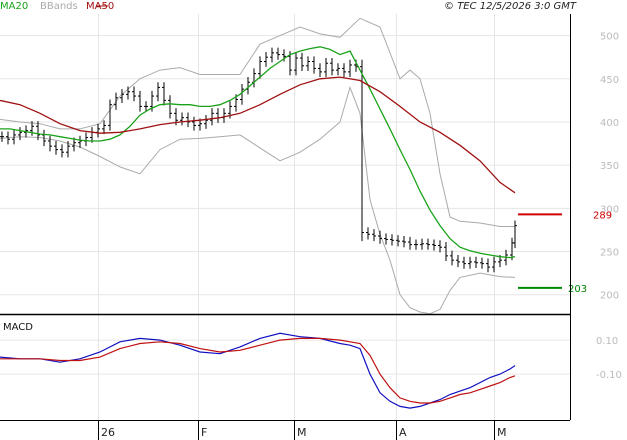 This screenshot has width=627, height=440. Describe the element at coordinates (108, 432) in the screenshot. I see `month-label: 26` at that location.